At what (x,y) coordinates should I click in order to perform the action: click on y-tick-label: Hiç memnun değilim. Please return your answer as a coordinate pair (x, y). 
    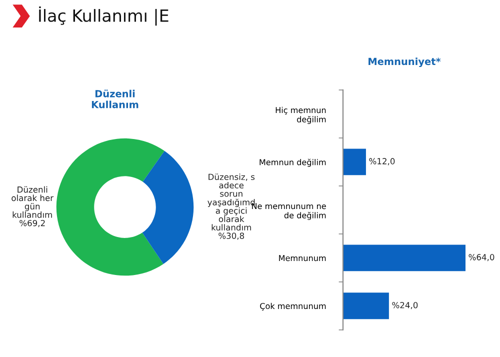
    Looking at the image, I should click on (301, 115).